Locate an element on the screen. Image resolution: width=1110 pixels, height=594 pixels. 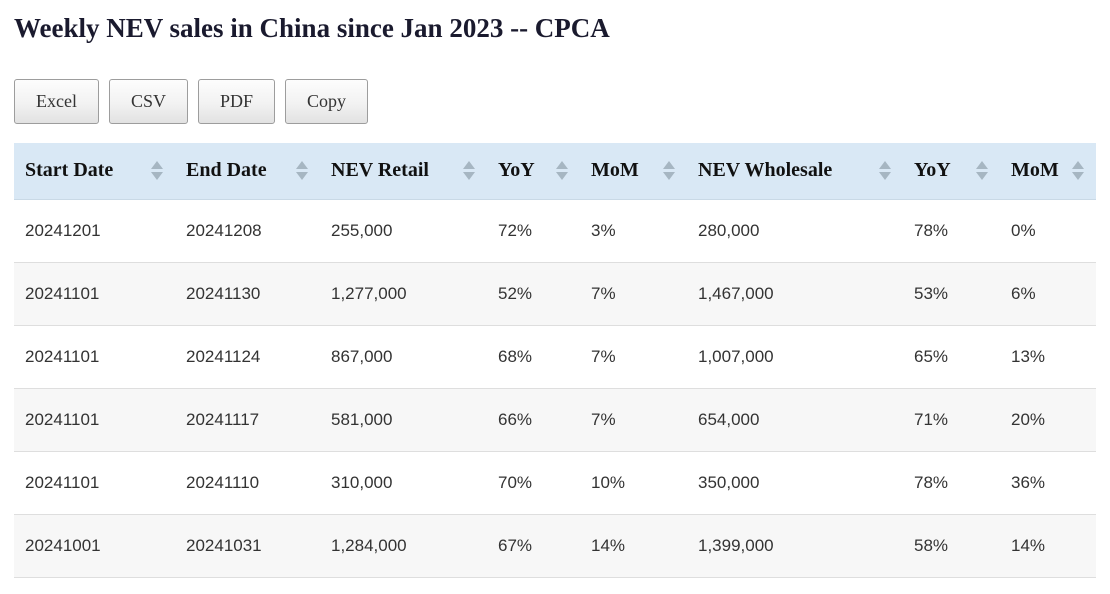
column-header-wholesale-mom: MoM is located at coordinates (1048, 171).